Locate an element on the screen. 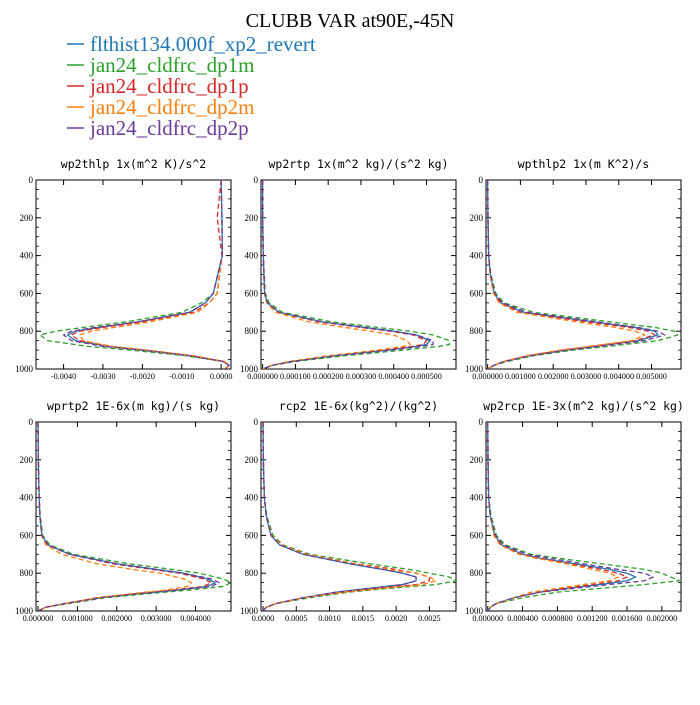  x-tick-label: 0.000500 is located at coordinates (426, 376).